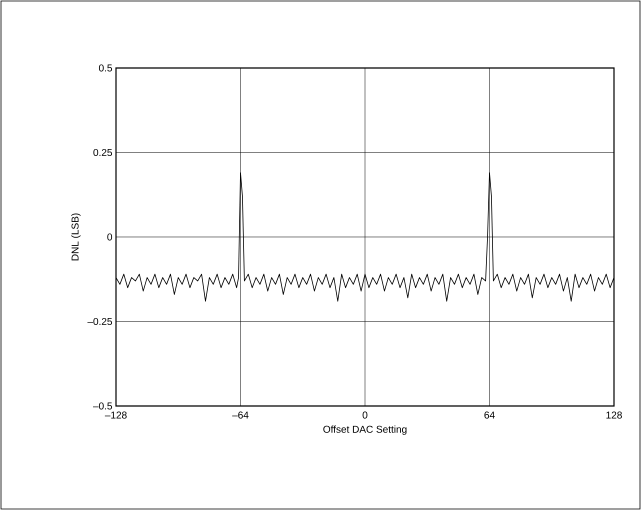 The image size is (641, 510). I want to click on x-tick-label: –64, so click(240, 415).